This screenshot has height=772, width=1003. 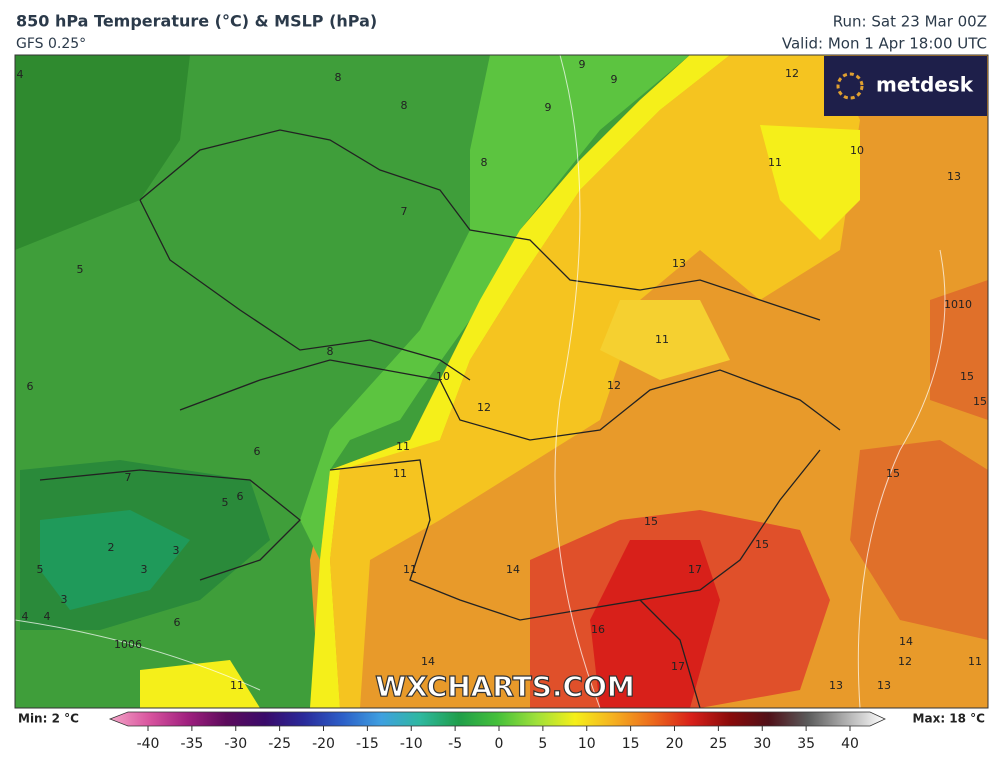 I want to click on run-time: Run: Sat 23 Mar 00Z, so click(x=910, y=22).